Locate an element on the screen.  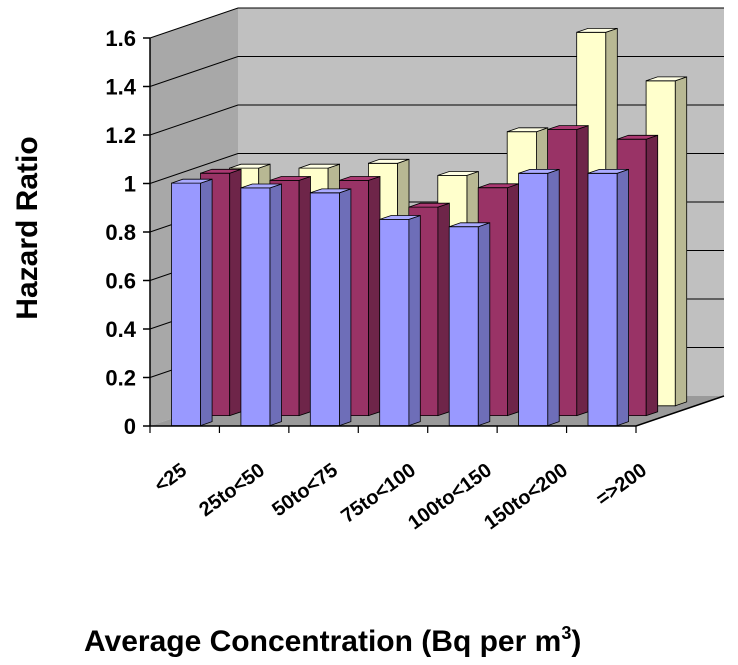
y-tick-label: 0.6 is located at coordinates (120, 281).